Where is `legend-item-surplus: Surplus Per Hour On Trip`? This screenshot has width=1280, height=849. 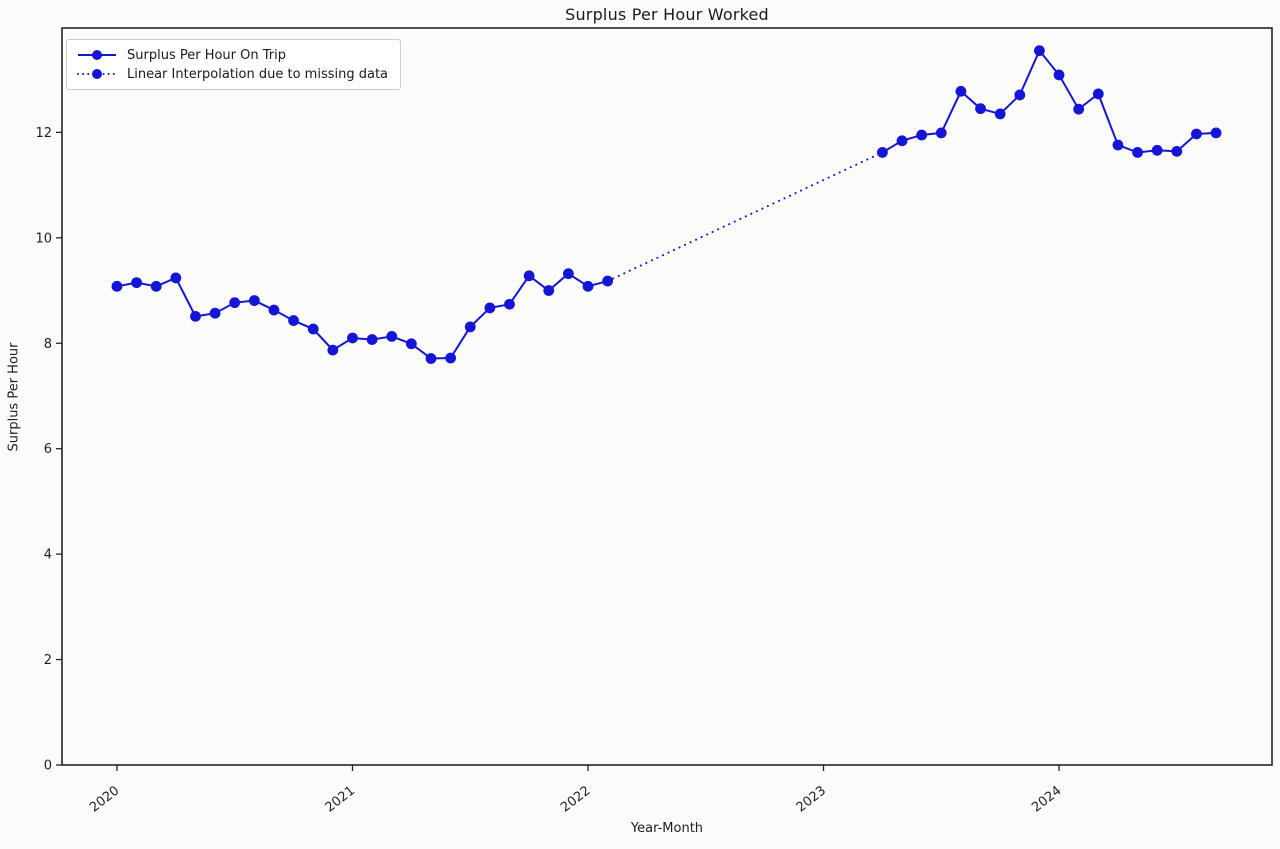
legend-item-surplus: Surplus Per Hour On Trip is located at coordinates (232, 55).